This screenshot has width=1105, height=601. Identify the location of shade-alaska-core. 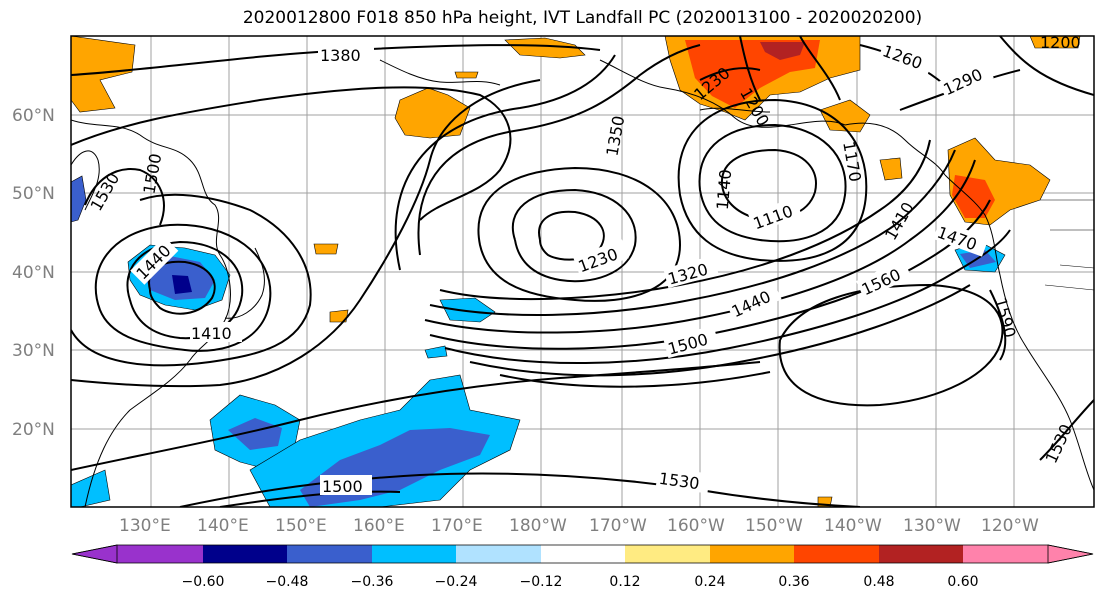
(782, 51).